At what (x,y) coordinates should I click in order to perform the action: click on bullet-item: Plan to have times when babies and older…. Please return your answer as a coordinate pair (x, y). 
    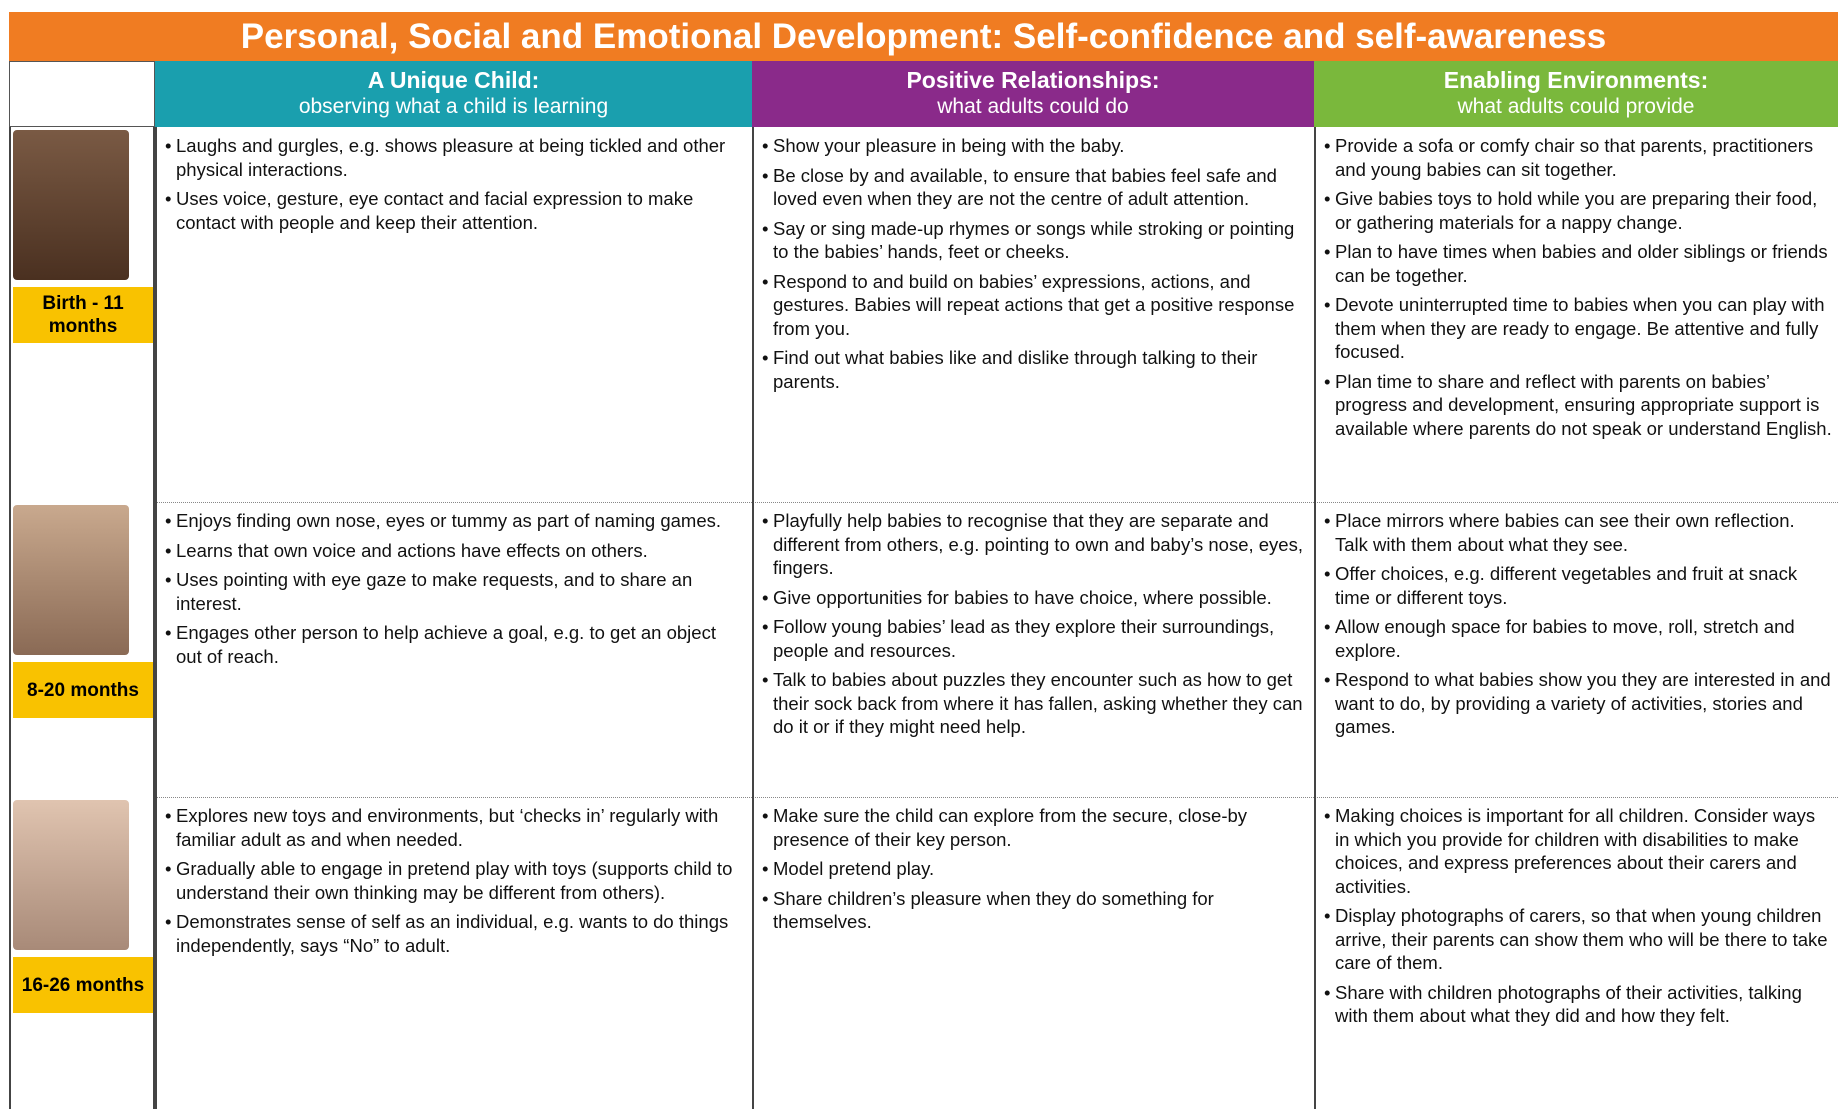
    Looking at the image, I should click on (1578, 263).